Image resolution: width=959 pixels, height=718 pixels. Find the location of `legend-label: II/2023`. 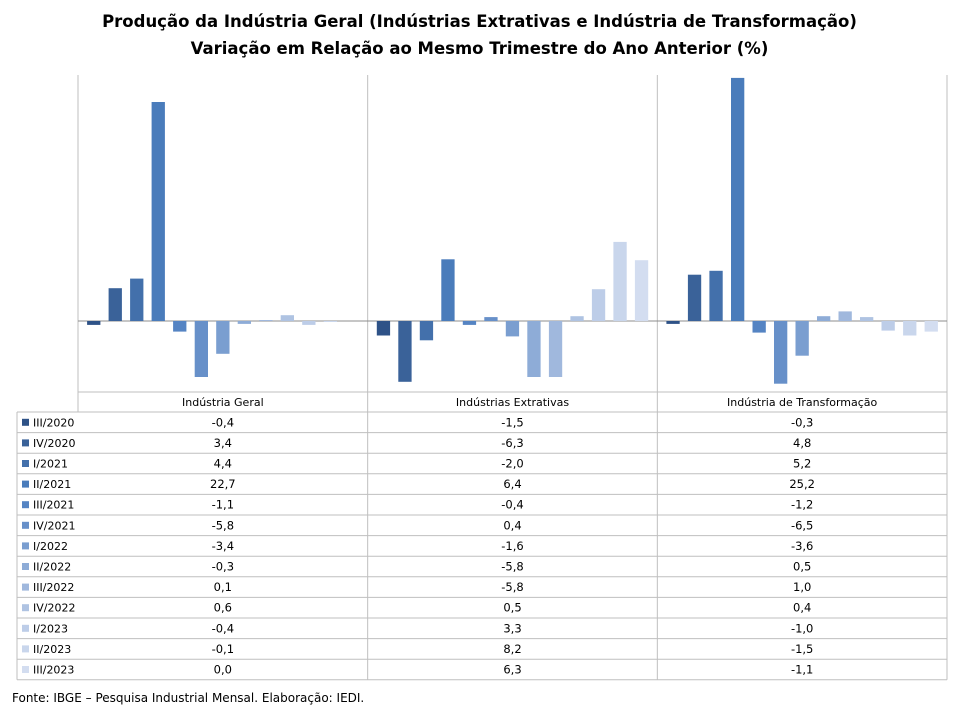

legend-label: II/2023 is located at coordinates (52, 649).